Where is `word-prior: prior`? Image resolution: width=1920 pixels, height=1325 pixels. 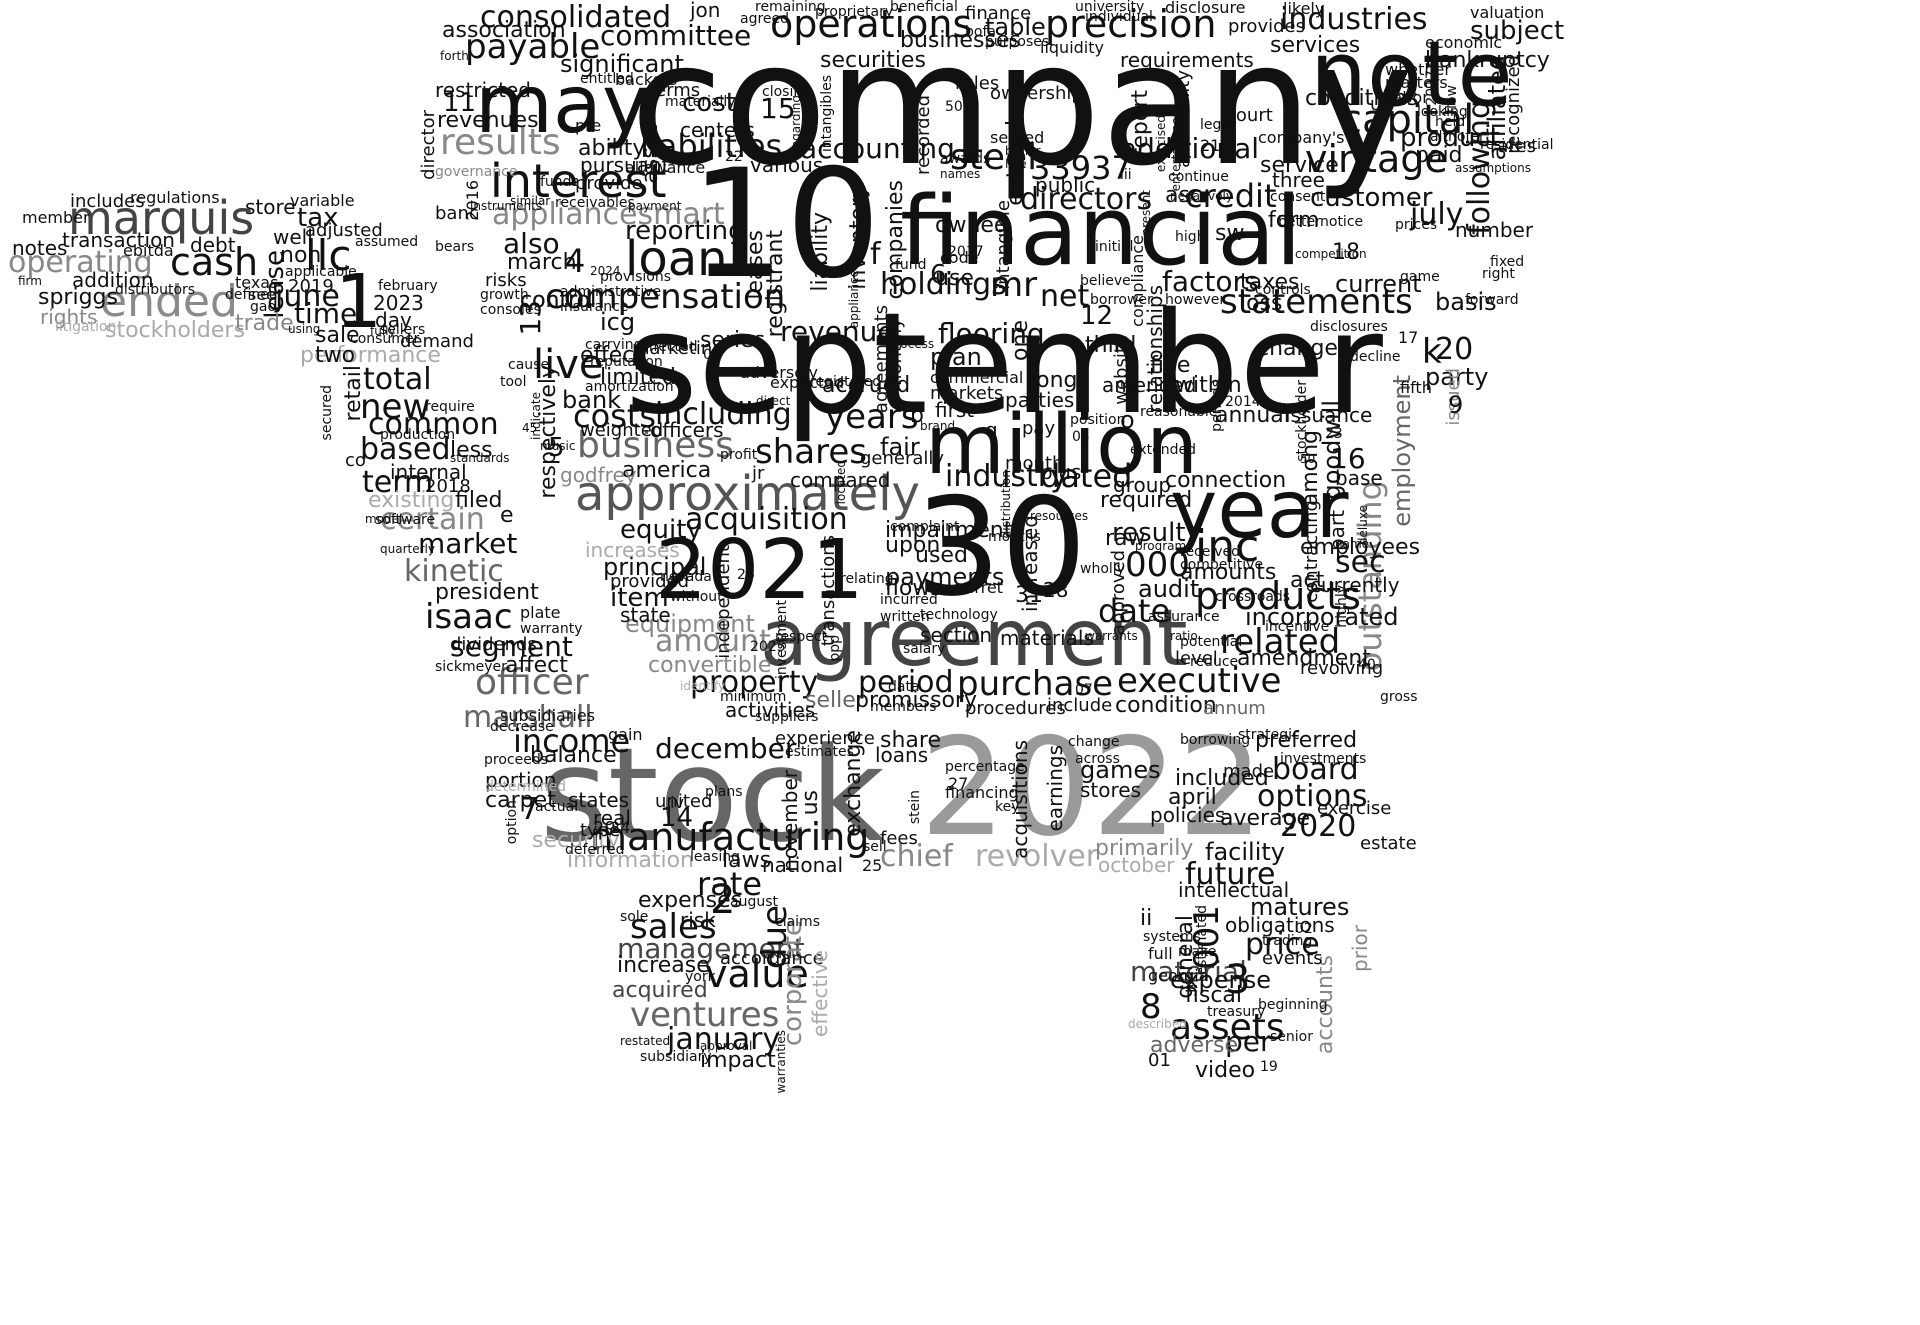 word-prior: prior is located at coordinates (1360, 948).